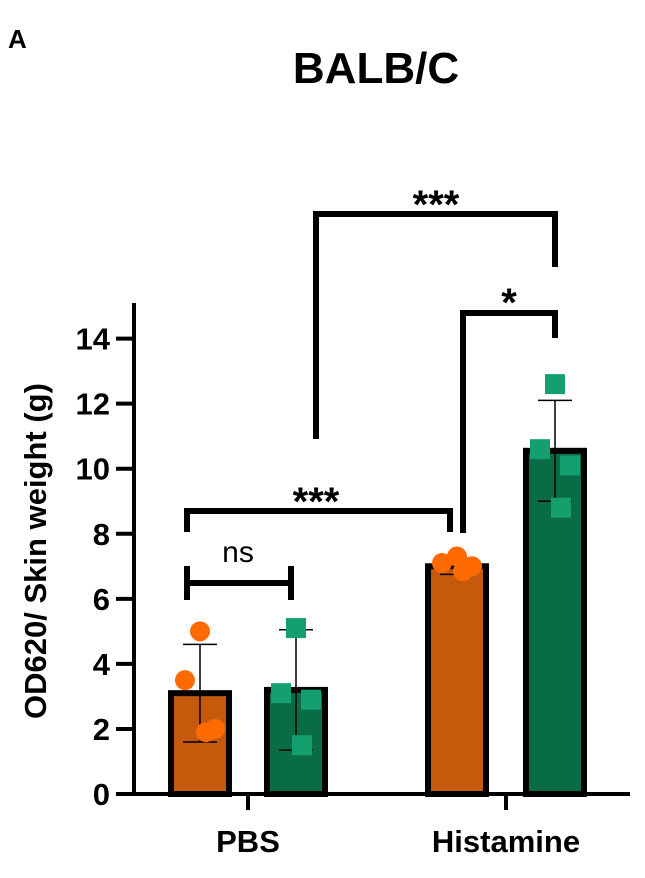 Image resolution: width=645 pixels, height=878 pixels. I want to click on y-tick-label-6: 6, so click(101, 599).